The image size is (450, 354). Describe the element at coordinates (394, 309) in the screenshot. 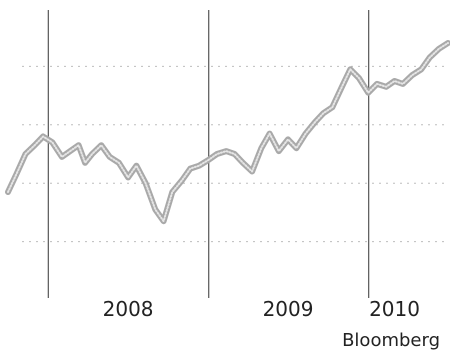

I see `x-tick-label: 2010` at that location.